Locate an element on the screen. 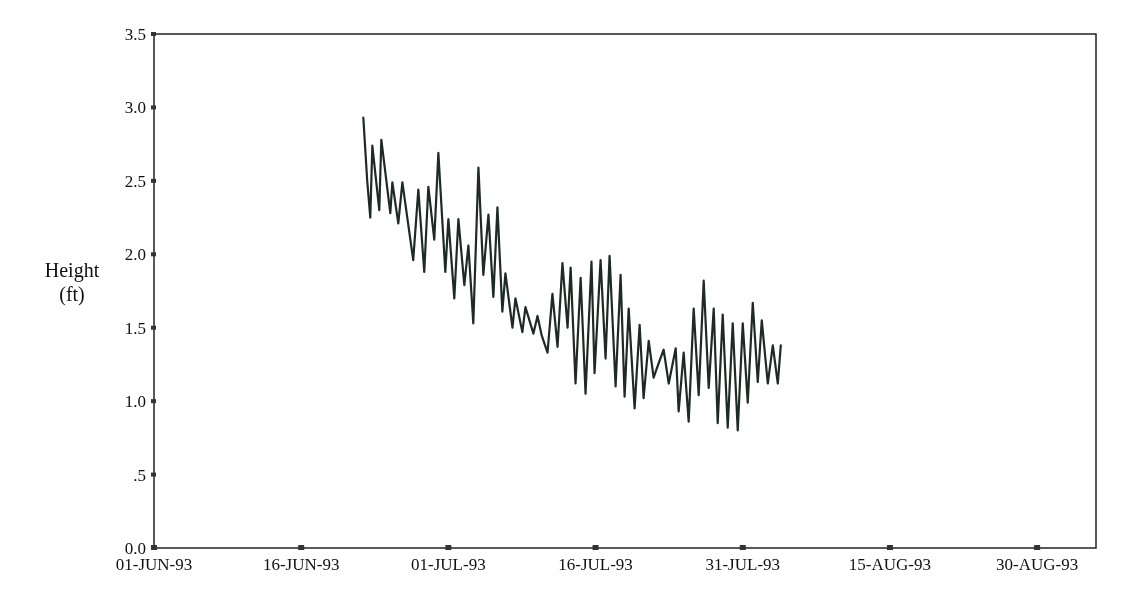 Image resolution: width=1142 pixels, height=609 pixels. x-tick-label: 16-JUL-93 is located at coordinates (595, 564).